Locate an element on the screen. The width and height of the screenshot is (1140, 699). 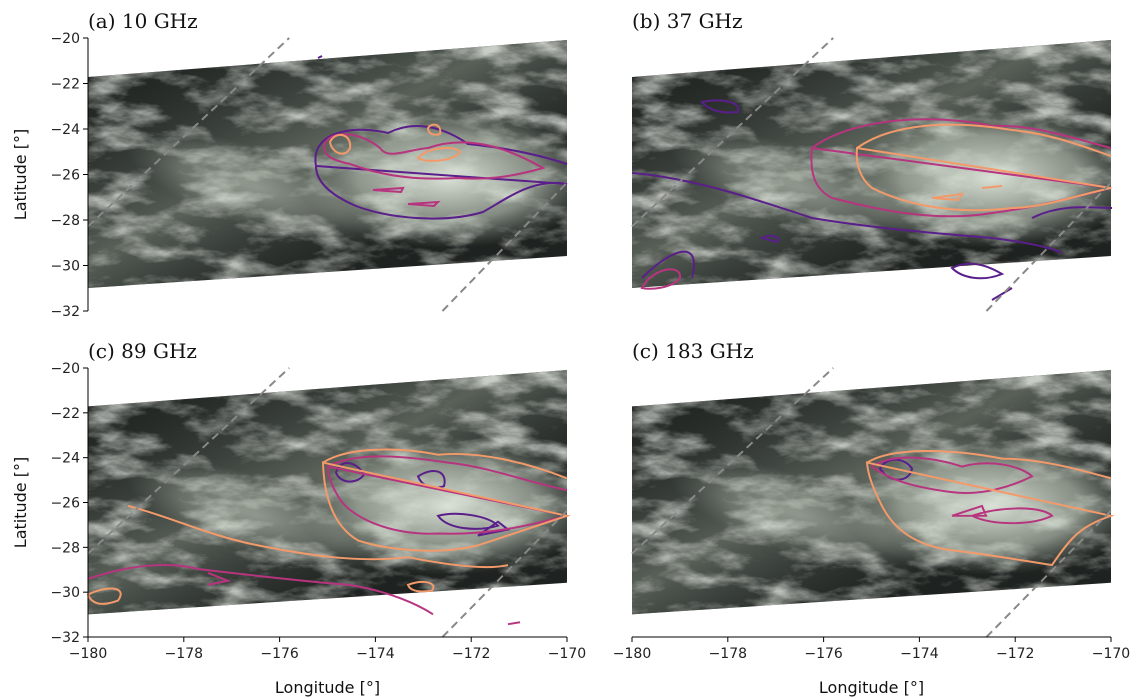
panel-title: (b) 37 GHz is located at coordinates (687, 21).